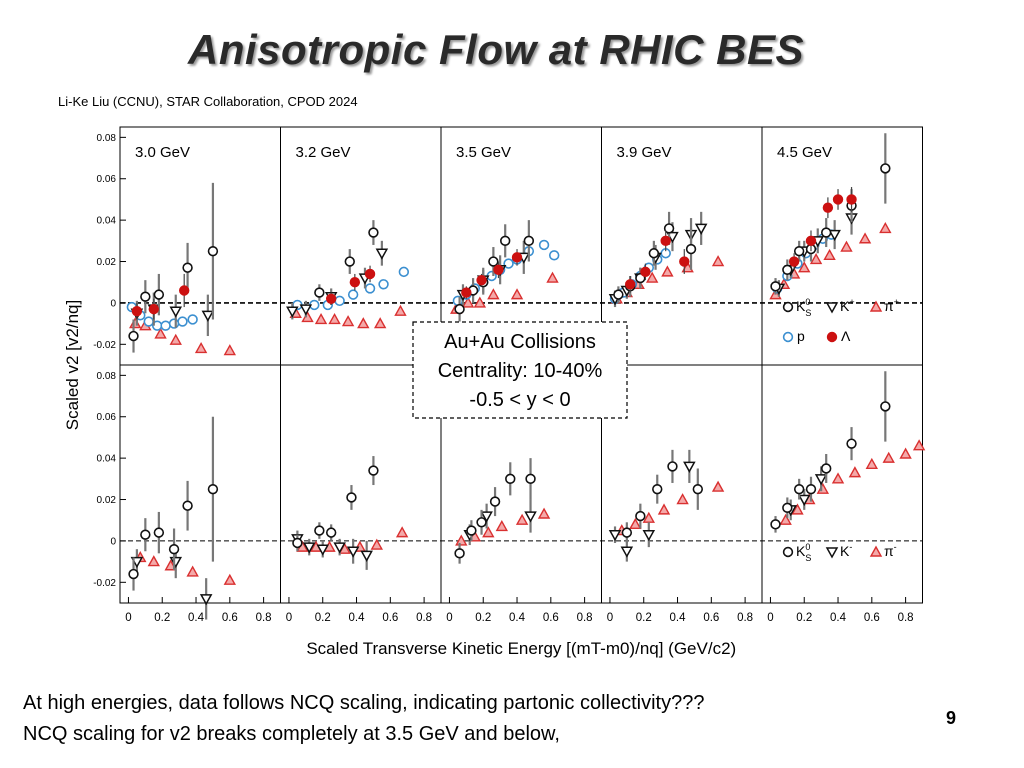  Describe the element at coordinates (847, 305) in the screenshot. I see `legend-kplus-label: K+` at that location.